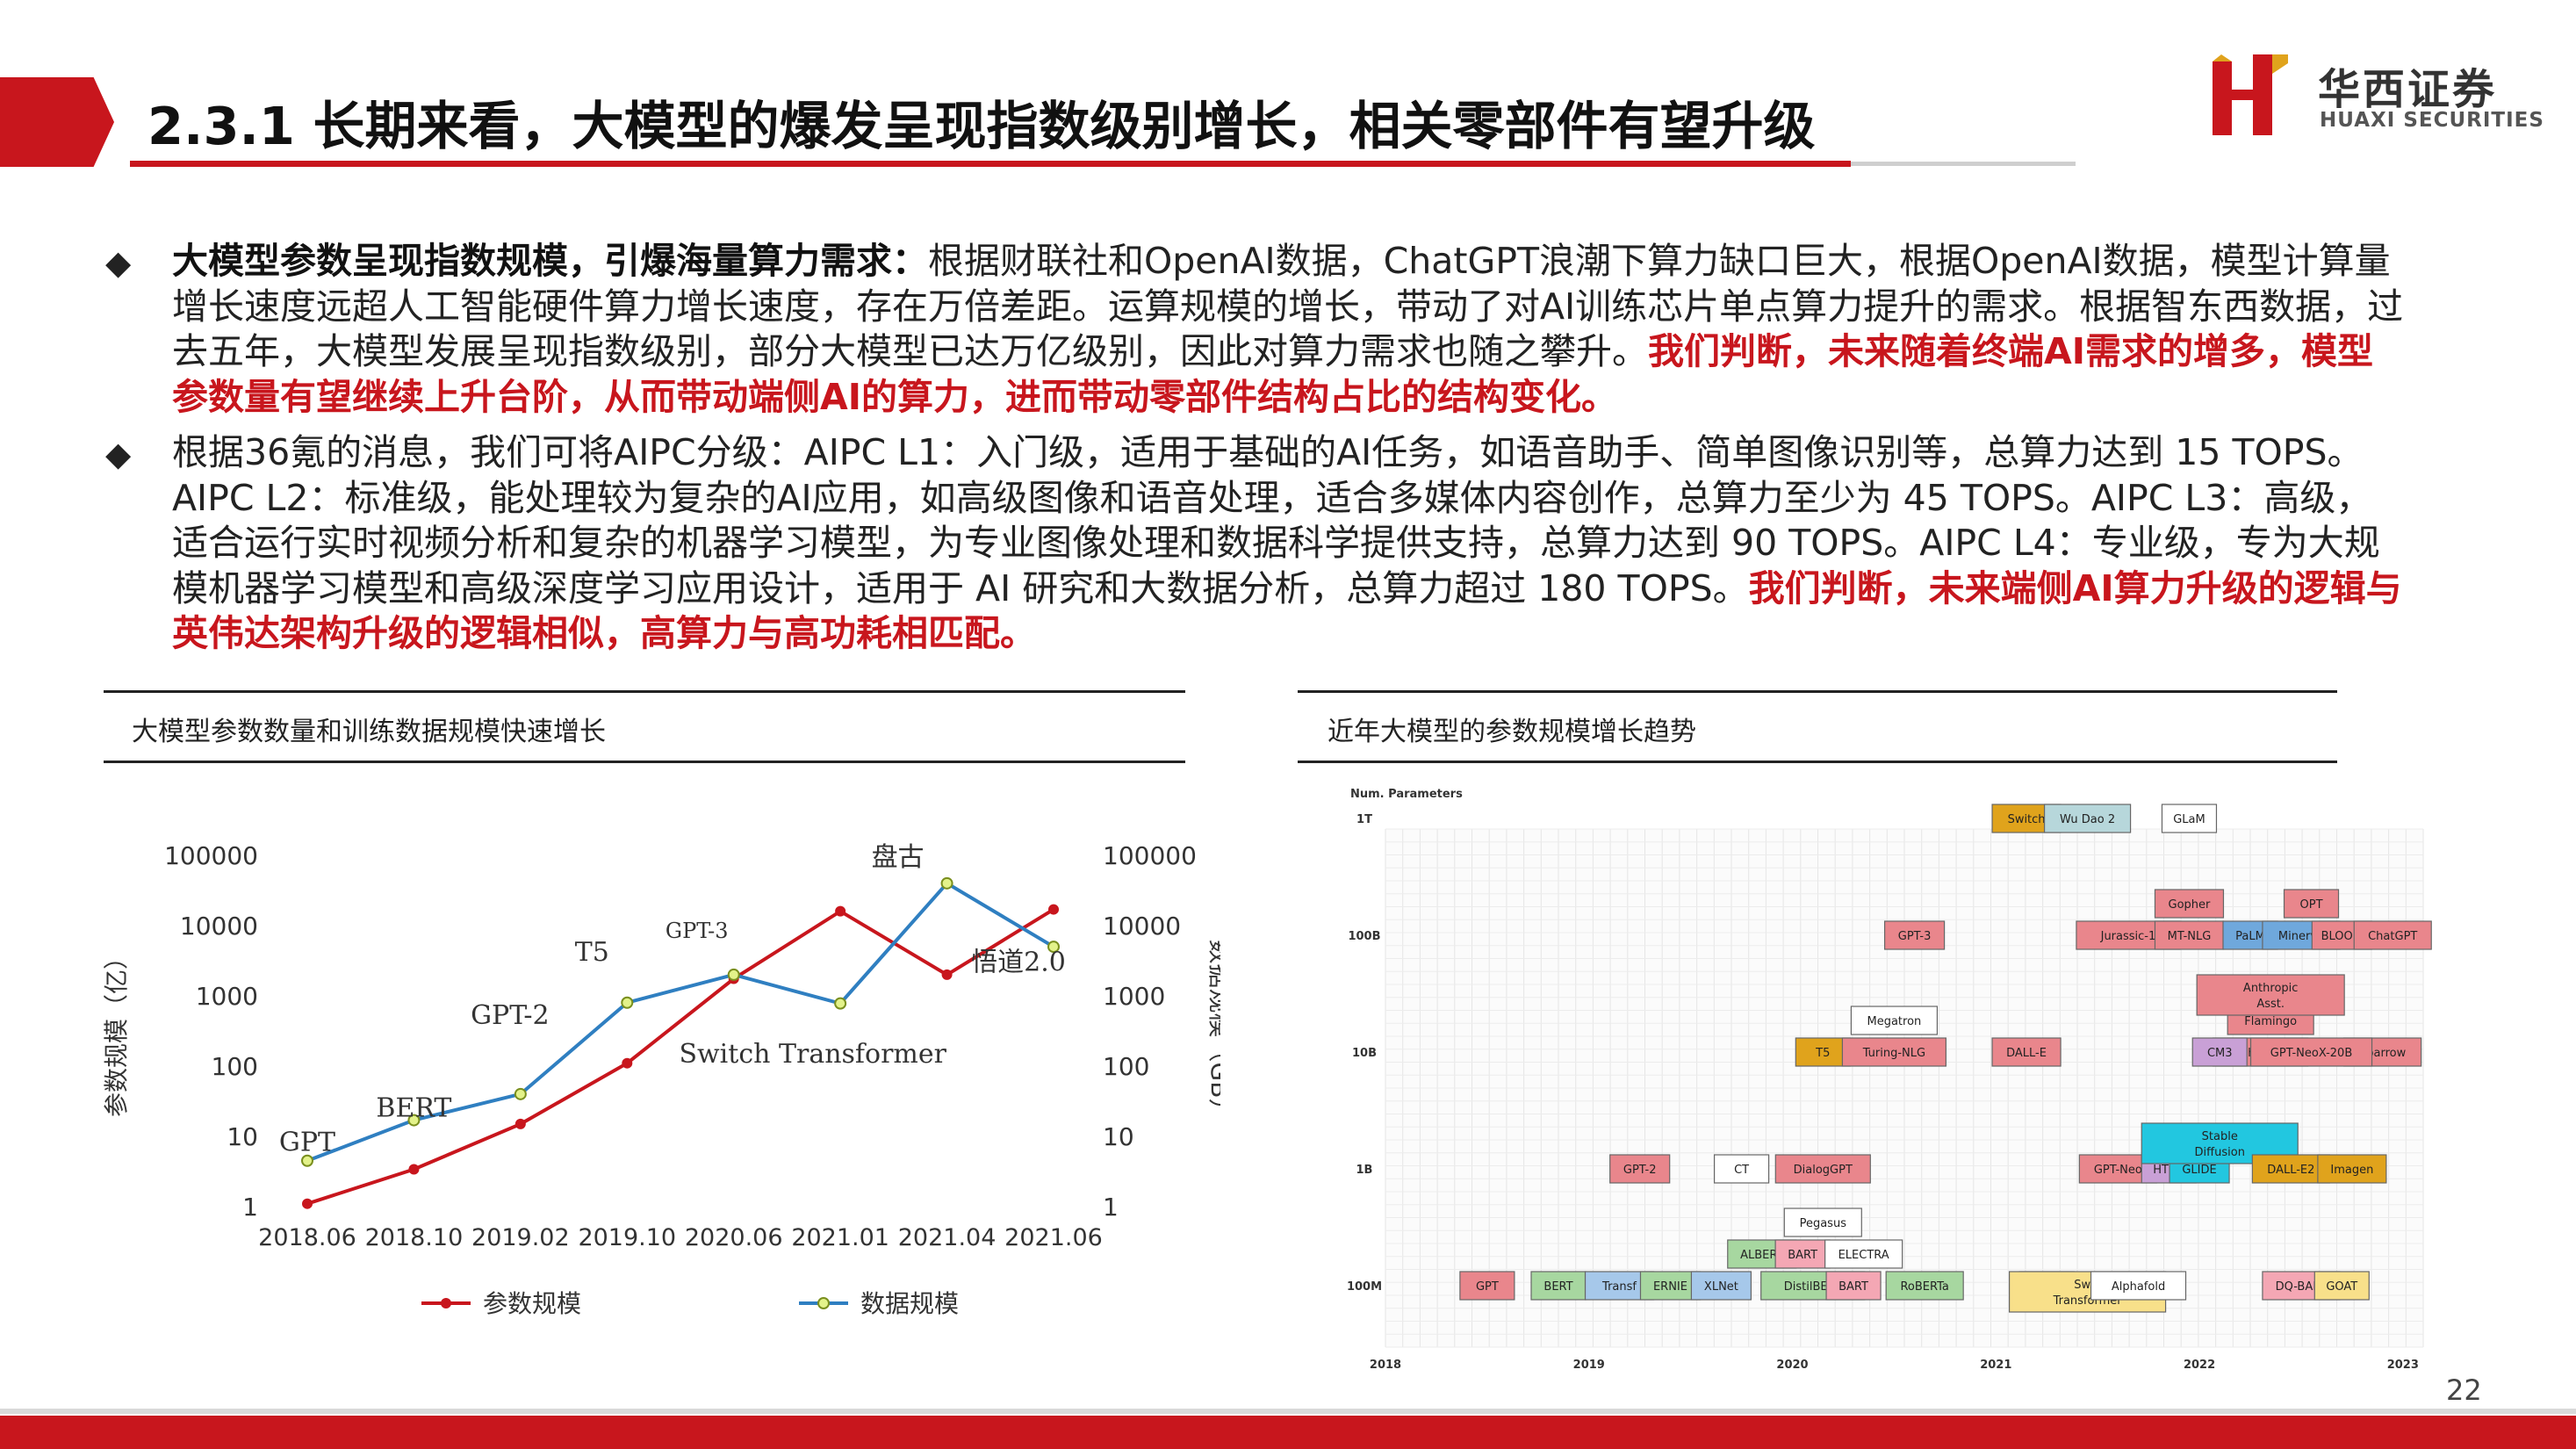  Describe the element at coordinates (1053, 1237) in the screenshot. I see `x-tick-label: 2021.06` at that location.